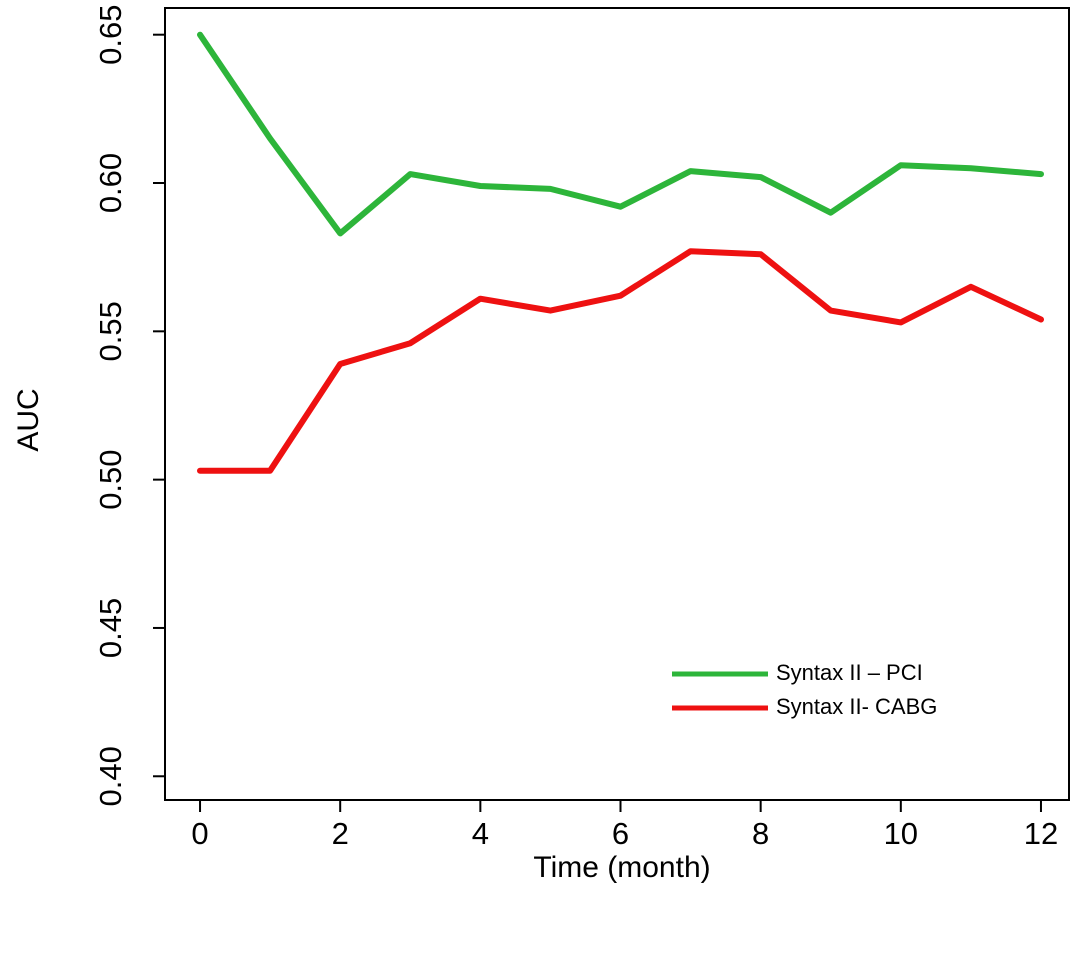 This screenshot has width=1071, height=966. What do you see at coordinates (856, 706) in the screenshot?
I see `legend-label-1: Syntax II- CABG` at bounding box center [856, 706].